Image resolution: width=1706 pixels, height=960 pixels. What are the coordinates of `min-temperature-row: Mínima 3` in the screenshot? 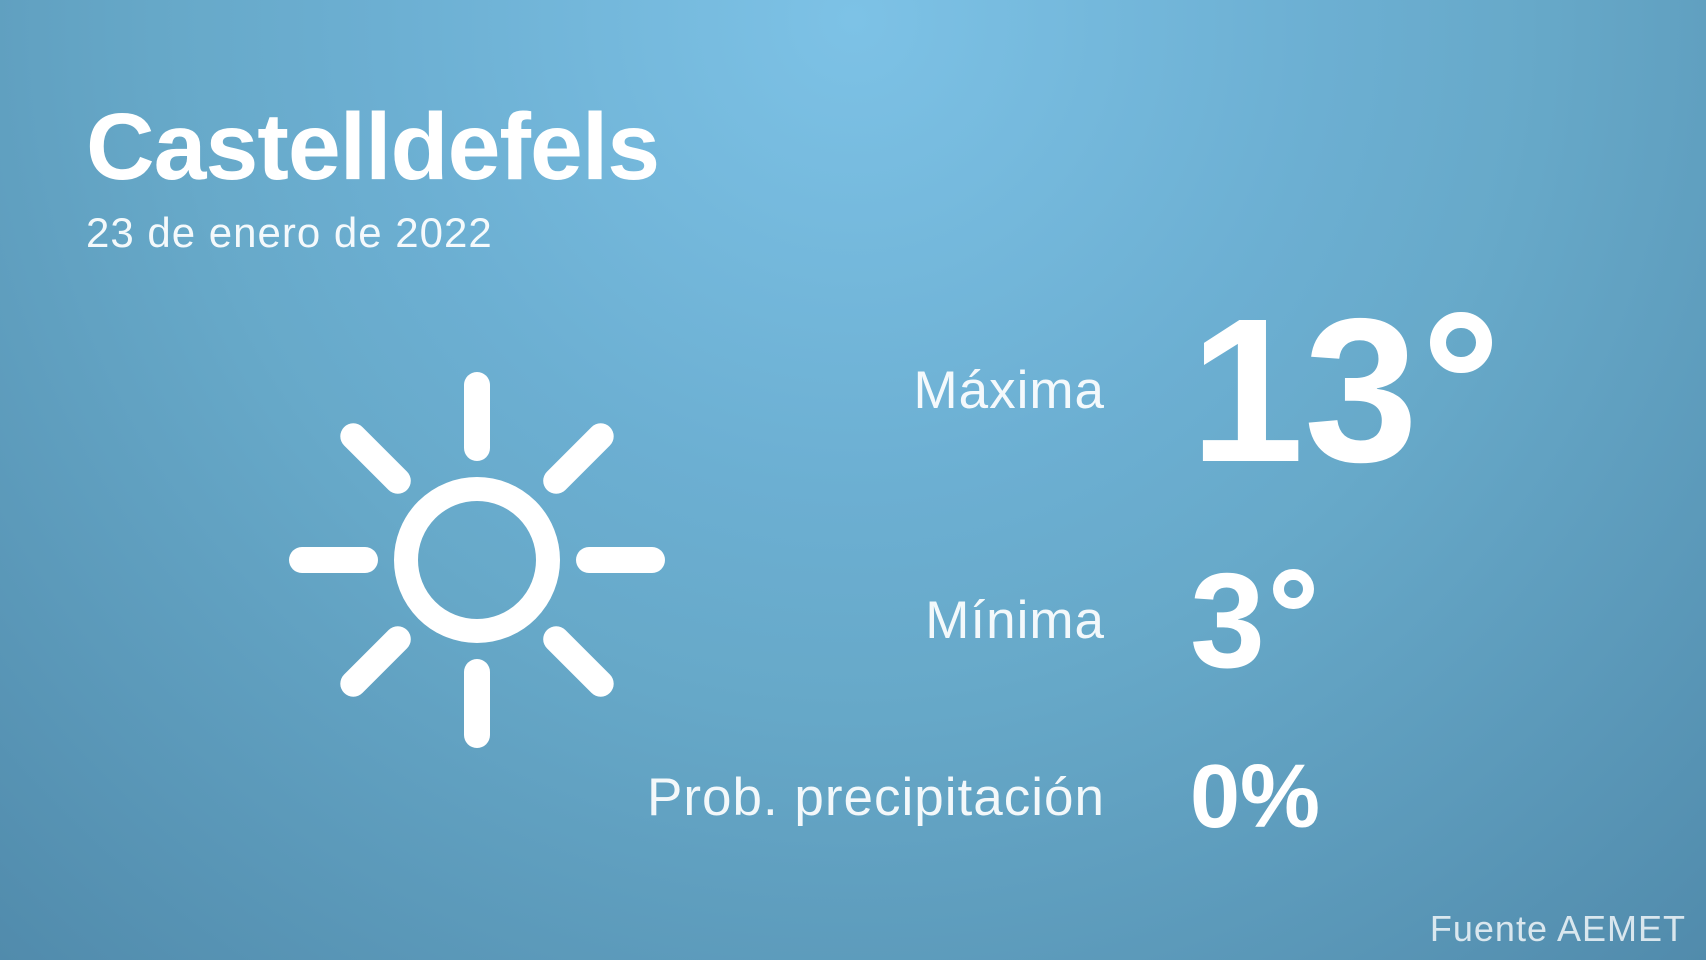 It's located at (1100, 620).